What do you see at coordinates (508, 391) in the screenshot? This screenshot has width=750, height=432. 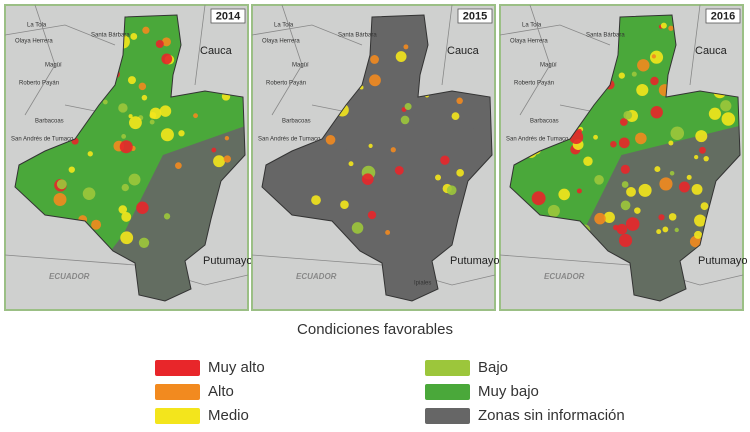 I see `legend-label: Muy bajo` at bounding box center [508, 391].